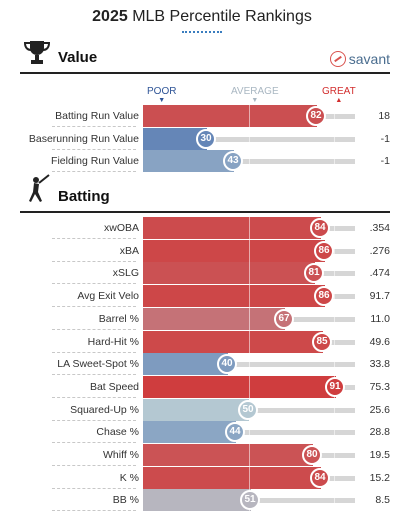 This screenshot has width=404, height=519. I want to click on table-row: BB % 51 8.5, so click(202, 500).